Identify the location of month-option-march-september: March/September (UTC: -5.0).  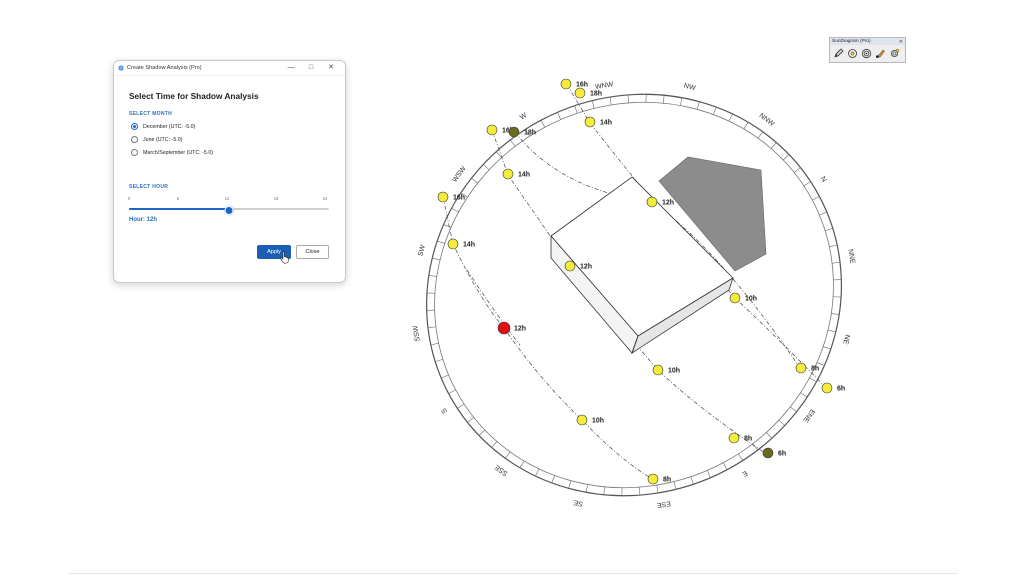
(172, 152).